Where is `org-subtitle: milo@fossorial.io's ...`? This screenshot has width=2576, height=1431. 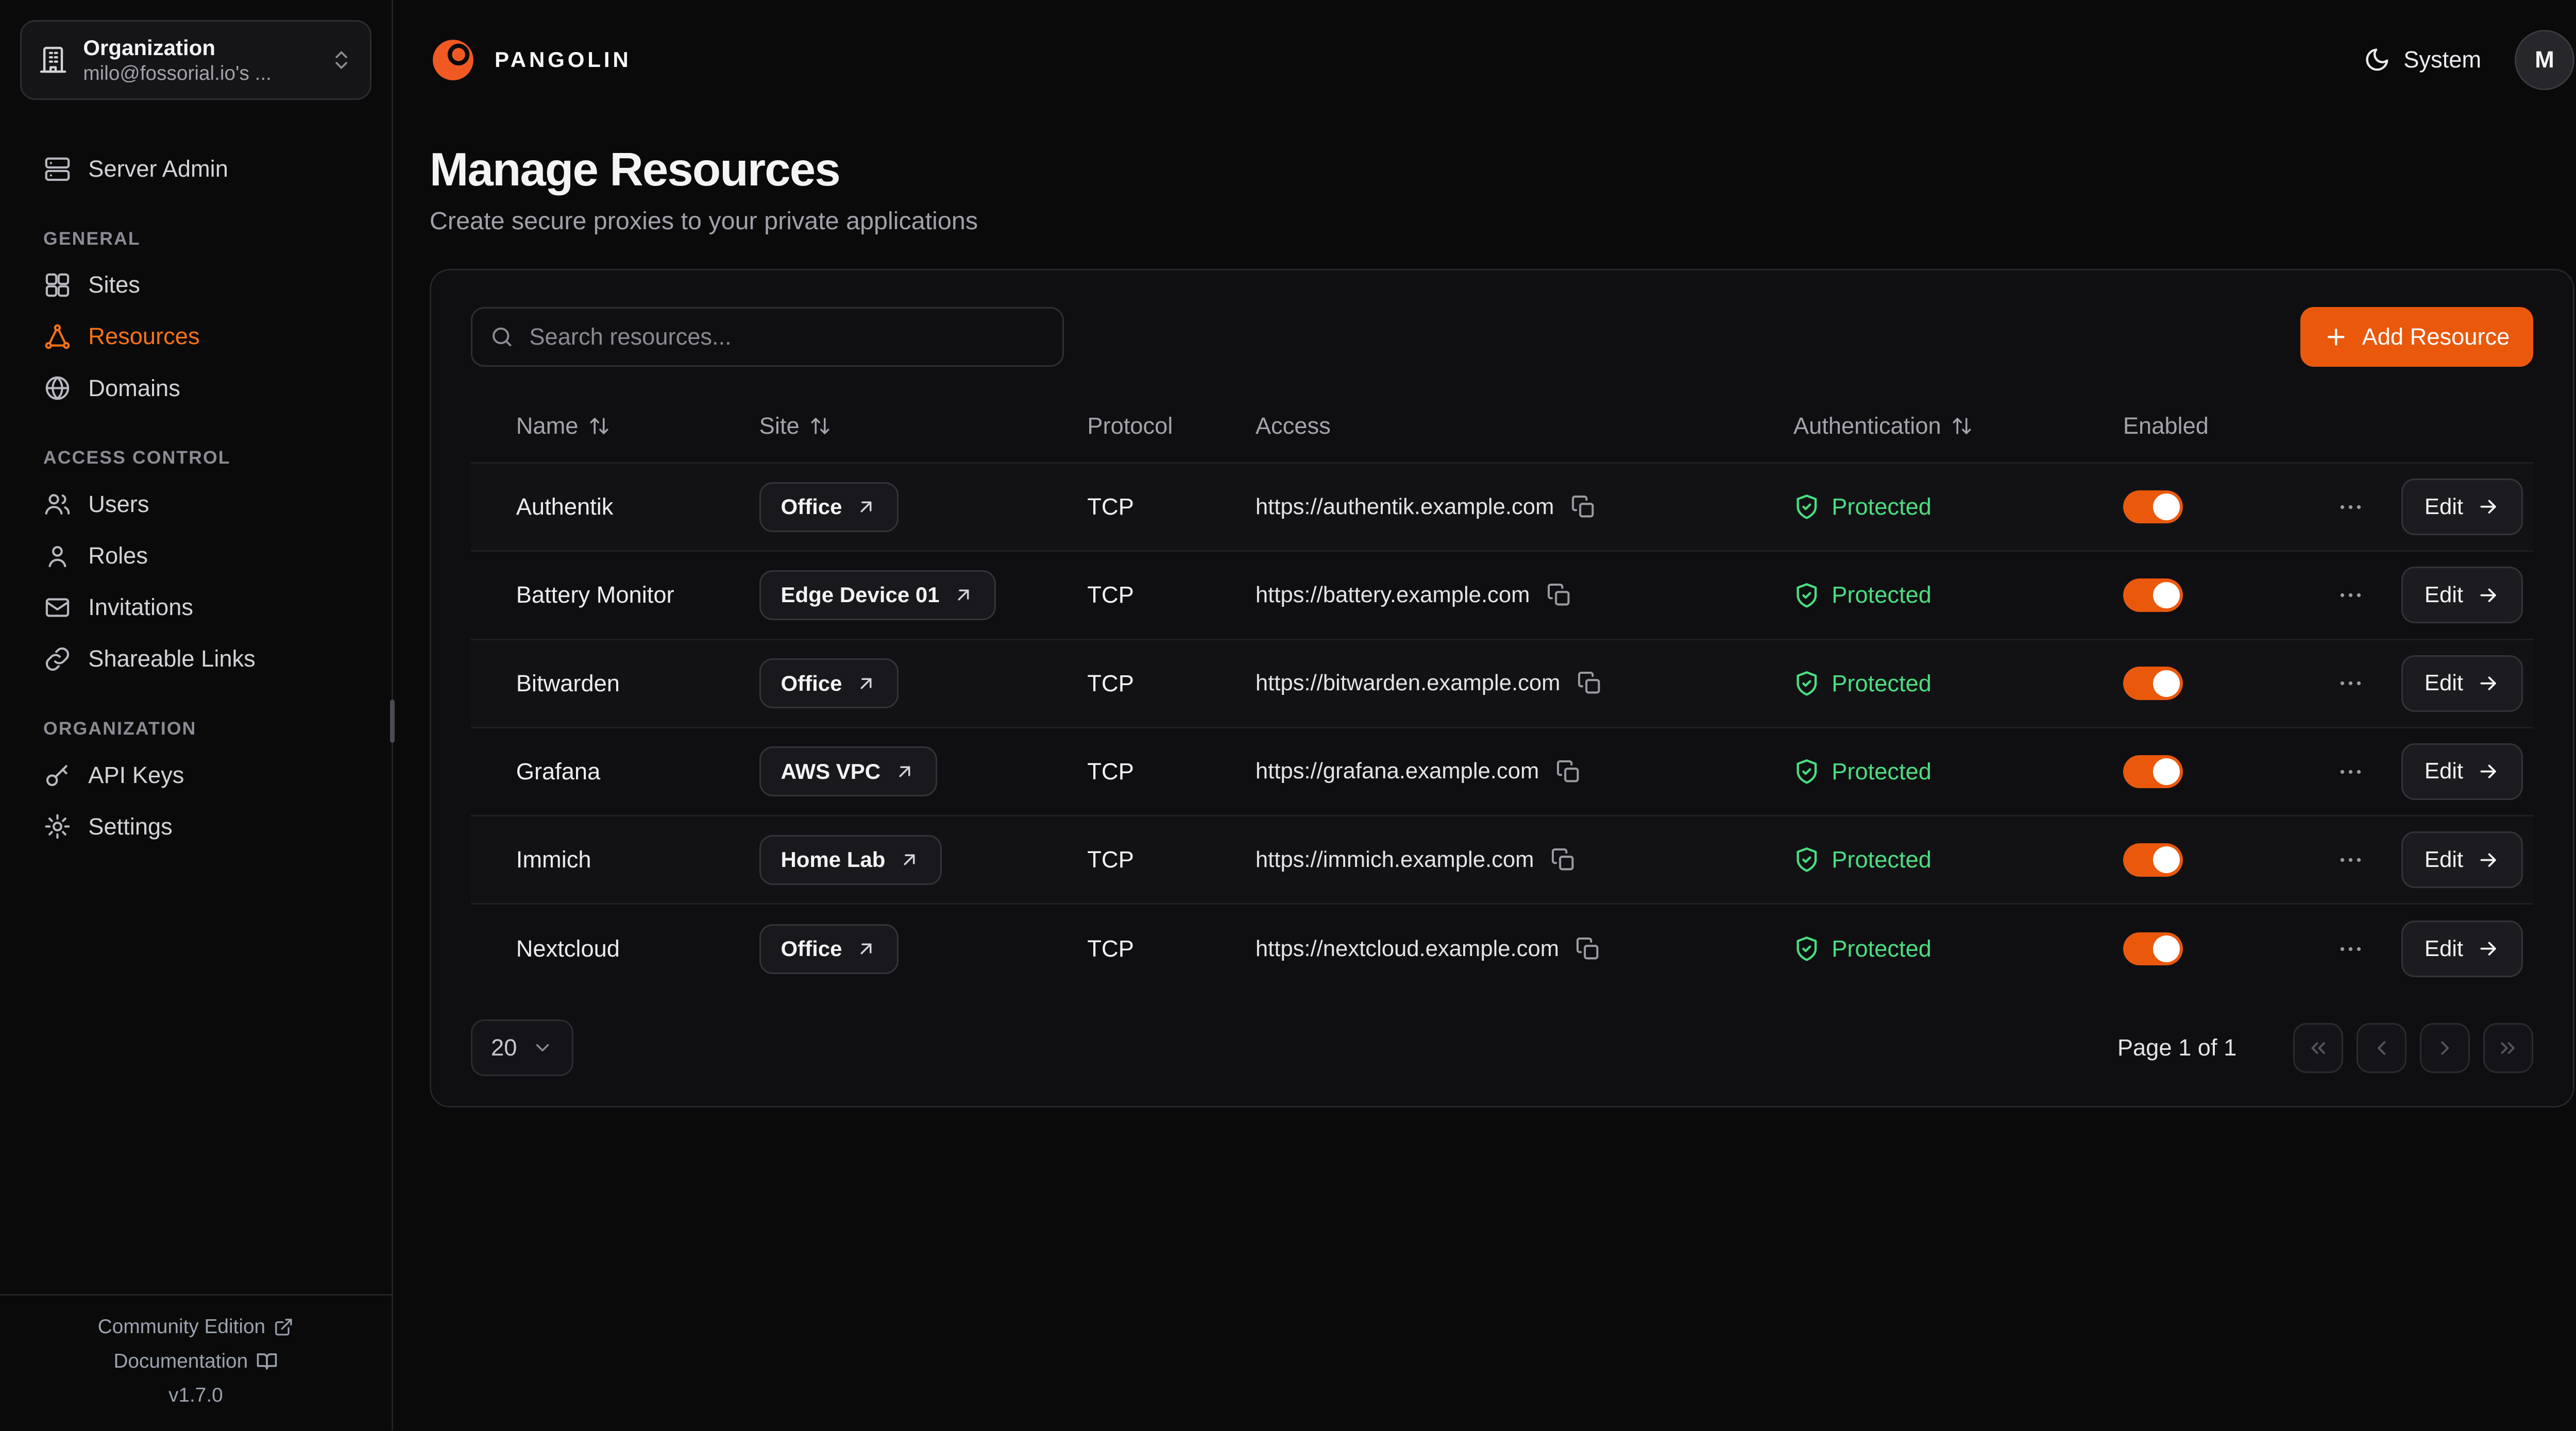 org-subtitle: milo@fossorial.io's ... is located at coordinates (177, 73).